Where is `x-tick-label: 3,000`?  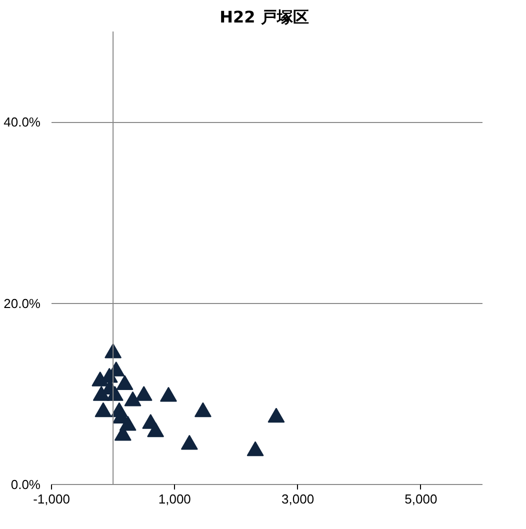
x-tick-label: 3,000 is located at coordinates (298, 499).